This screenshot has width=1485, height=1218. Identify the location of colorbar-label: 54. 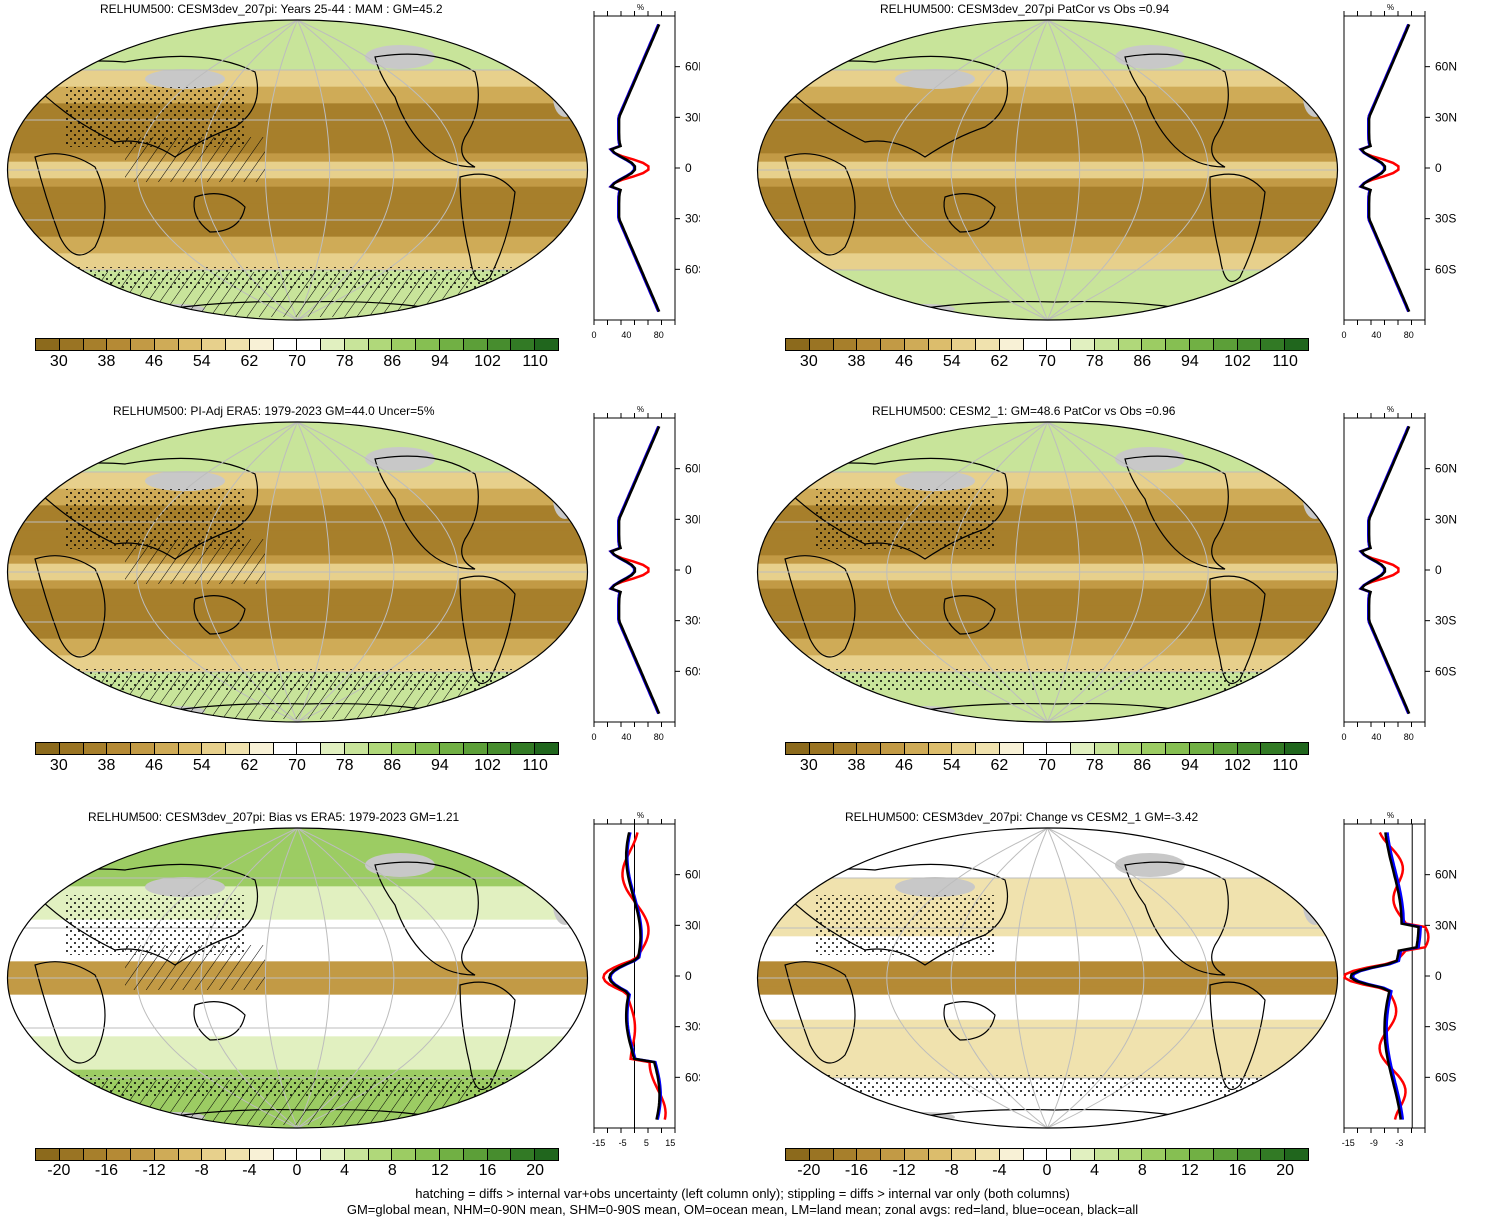
(201, 361).